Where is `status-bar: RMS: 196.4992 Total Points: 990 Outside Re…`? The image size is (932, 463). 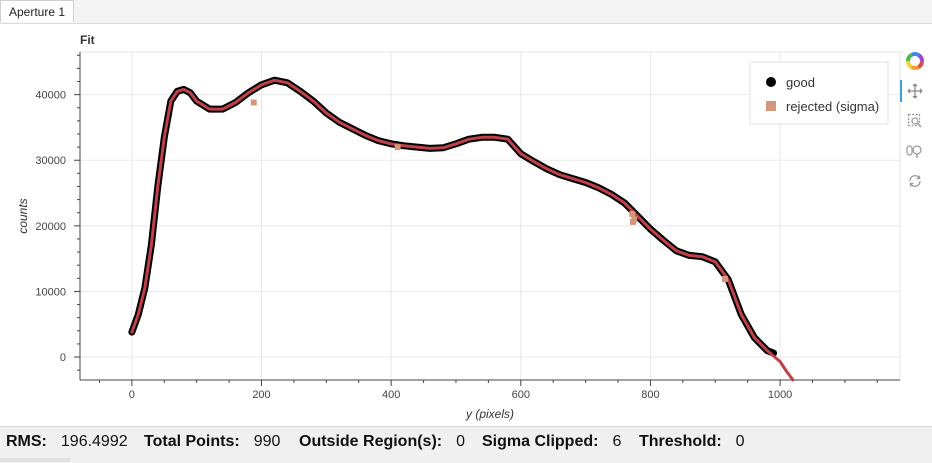
status-bar: RMS: 196.4992 Total Points: 990 Outside Re… is located at coordinates (466, 444).